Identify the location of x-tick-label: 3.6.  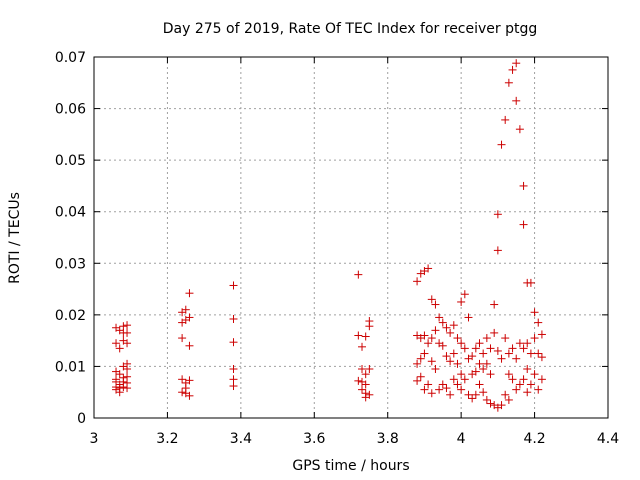
(314, 439).